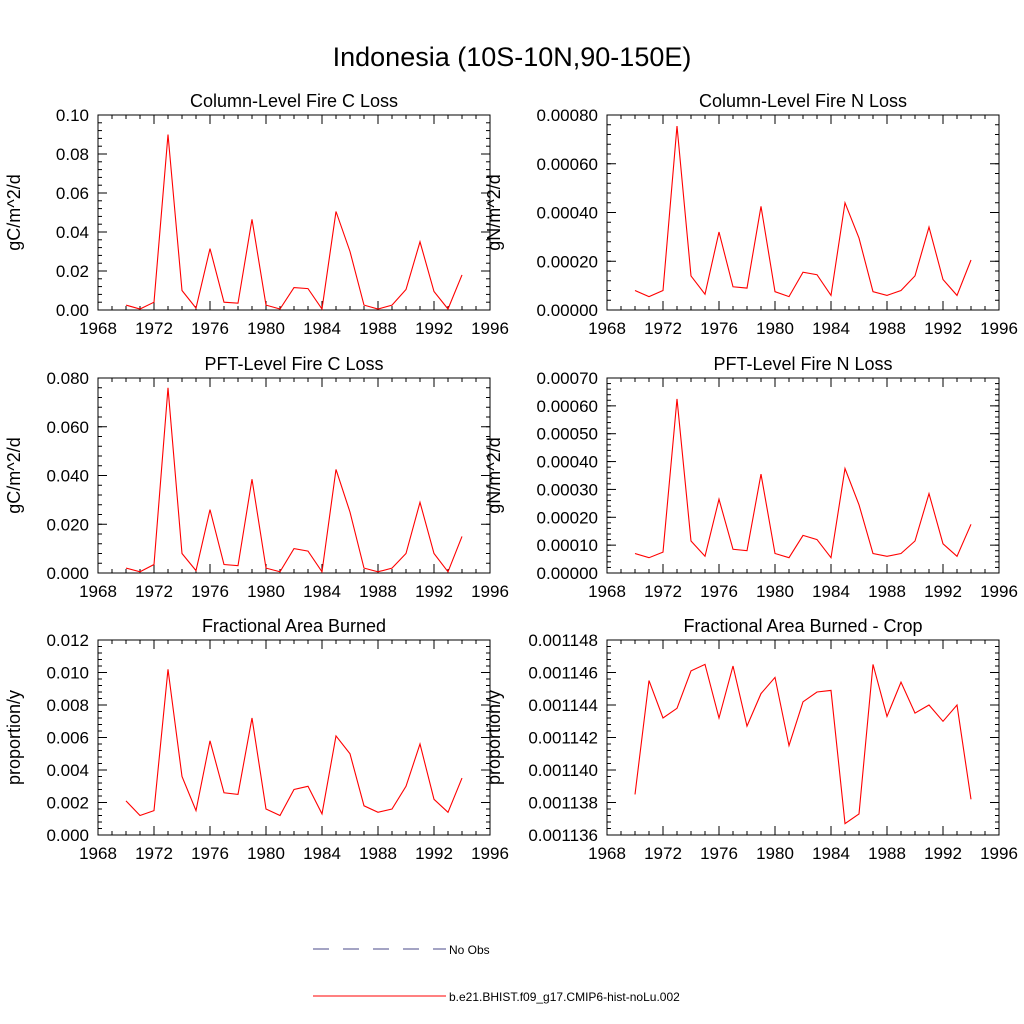  Describe the element at coordinates (72, 310) in the screenshot. I see `y-tick-label: 0.00` at that location.